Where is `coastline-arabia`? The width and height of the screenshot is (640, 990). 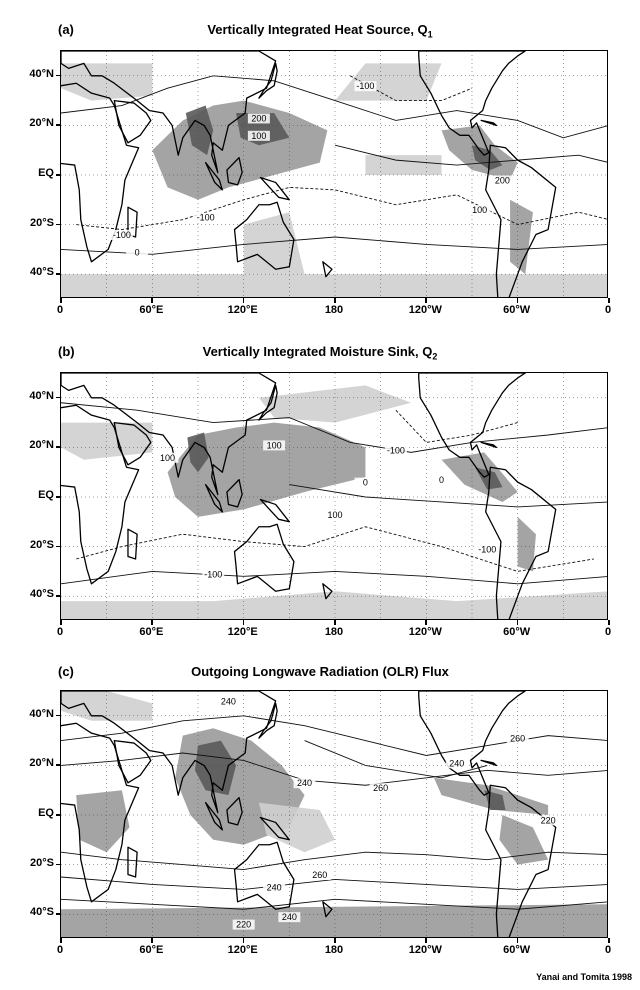 coastline-arabia is located at coordinates (132, 443).